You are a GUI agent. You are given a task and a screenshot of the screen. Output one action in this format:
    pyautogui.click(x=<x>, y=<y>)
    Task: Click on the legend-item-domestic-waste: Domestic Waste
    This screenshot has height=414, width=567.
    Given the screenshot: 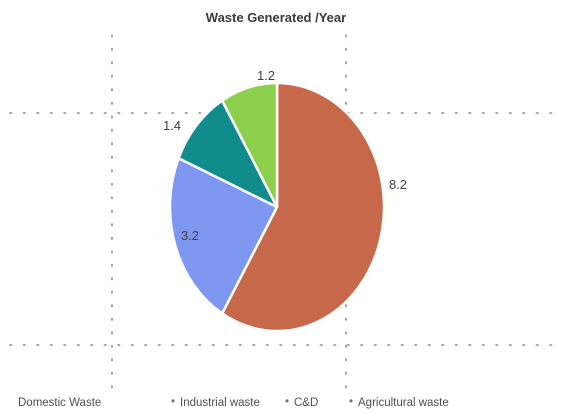 What is the action you would take?
    pyautogui.click(x=59, y=403)
    